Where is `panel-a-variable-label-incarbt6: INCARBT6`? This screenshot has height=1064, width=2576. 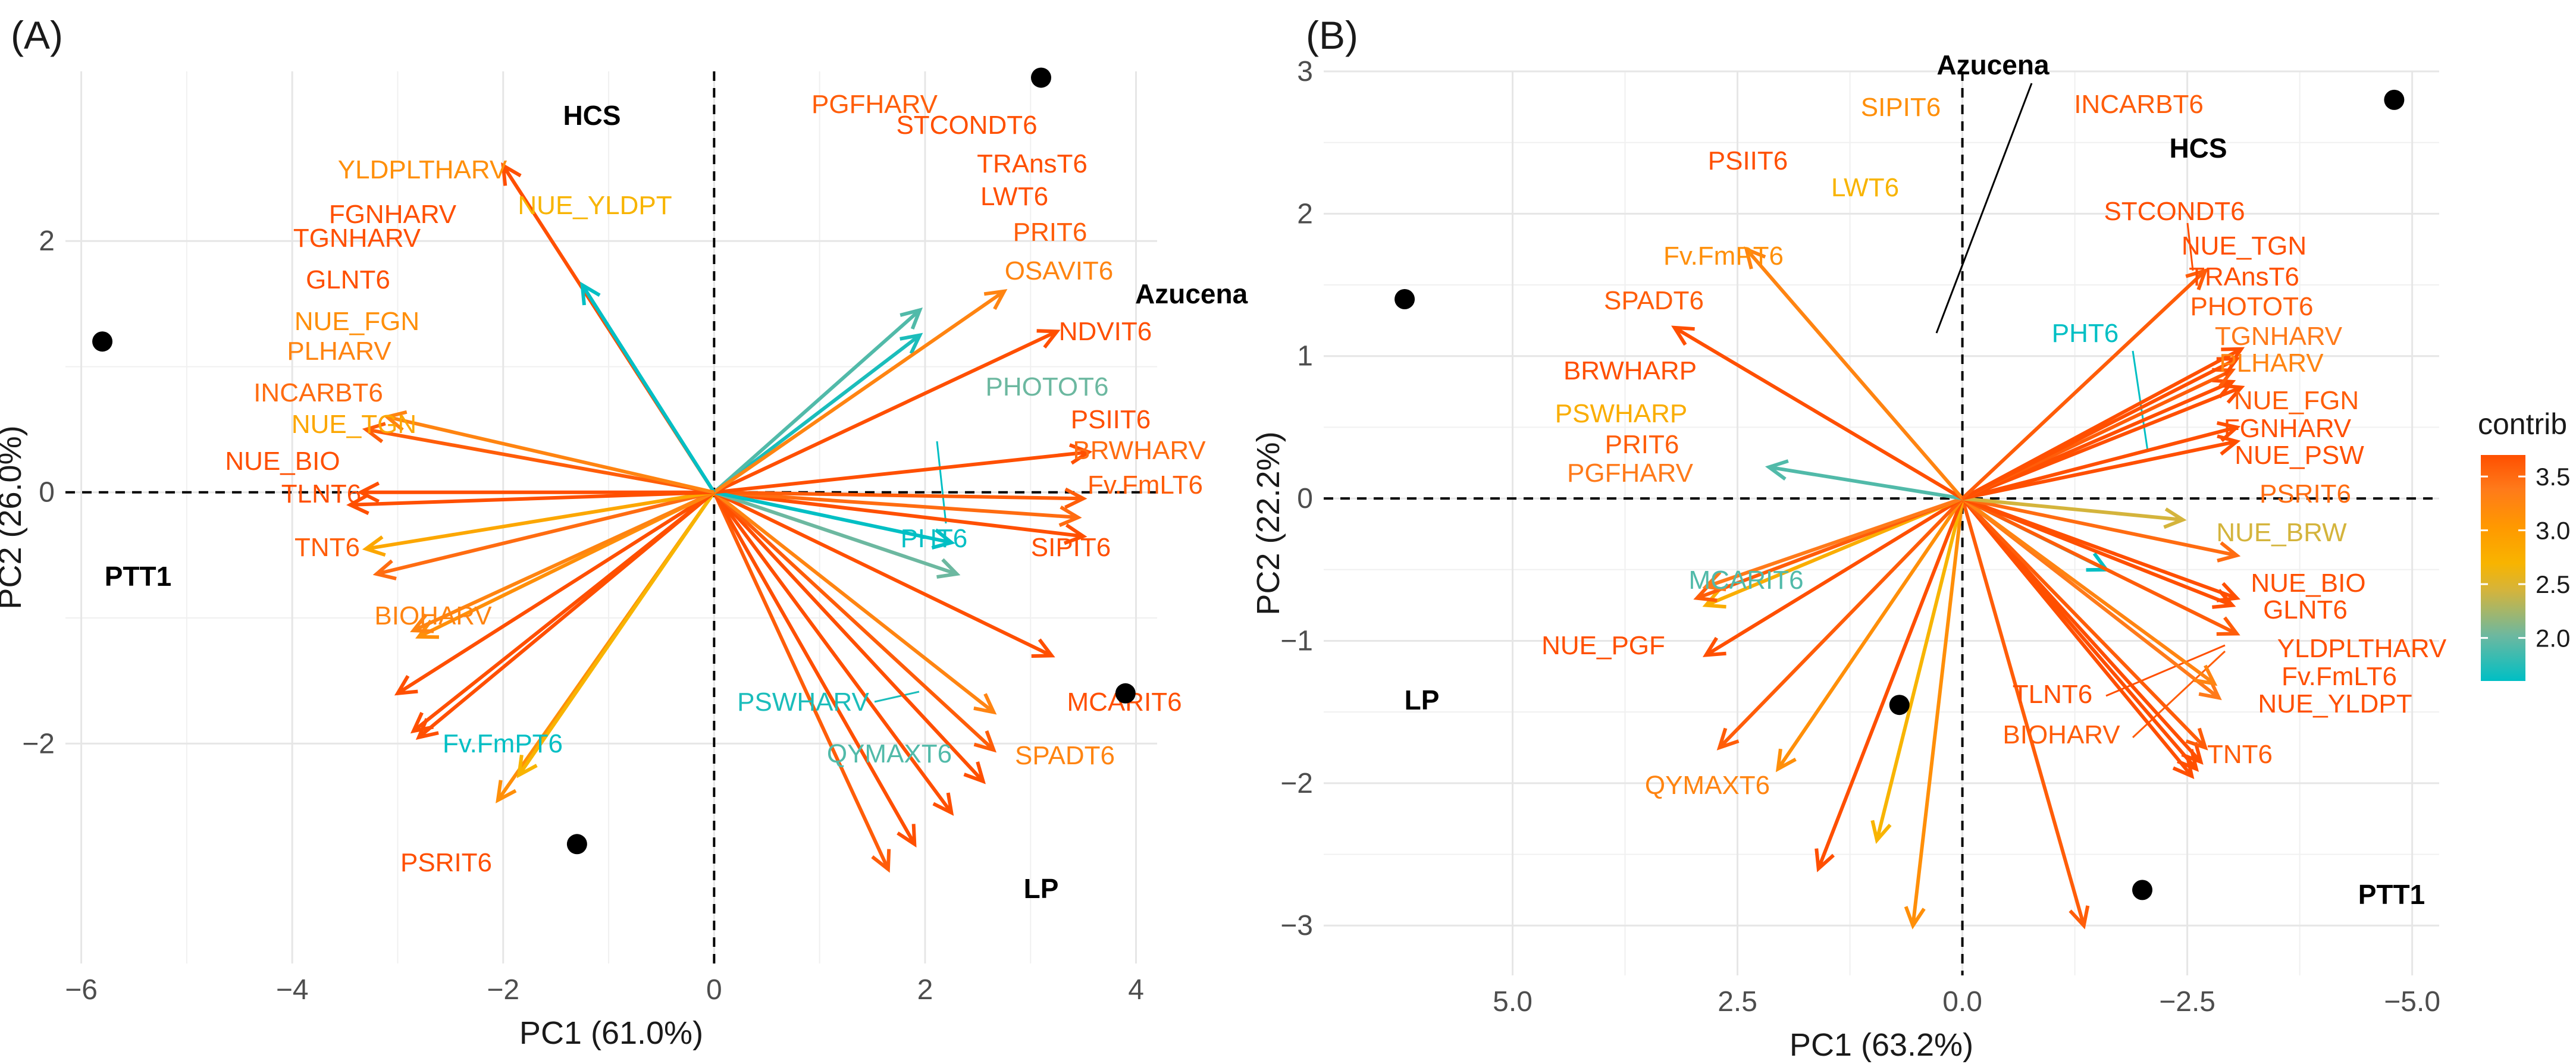 panel-a-variable-label-incarbt6: INCARBT6 is located at coordinates (318, 392).